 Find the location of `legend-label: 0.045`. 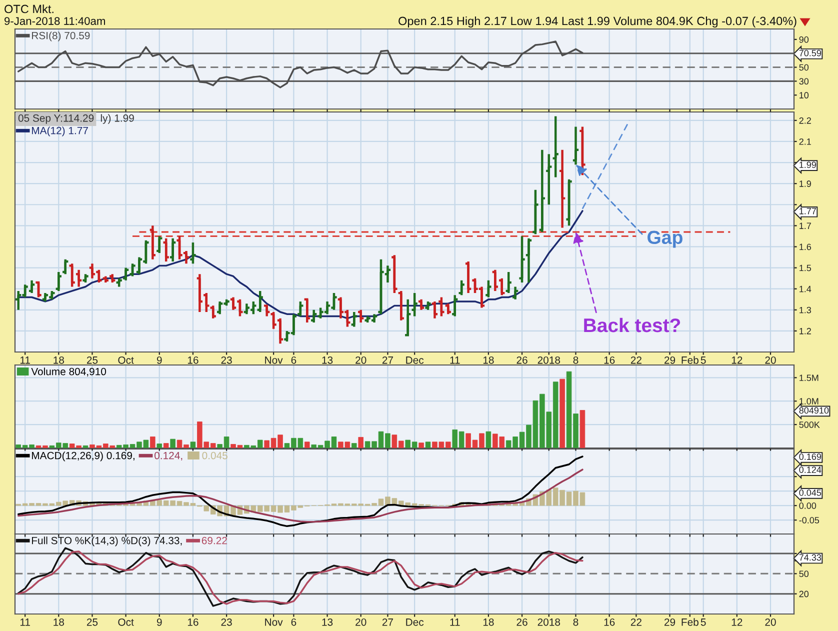

legend-label: 0.045 is located at coordinates (215, 456).